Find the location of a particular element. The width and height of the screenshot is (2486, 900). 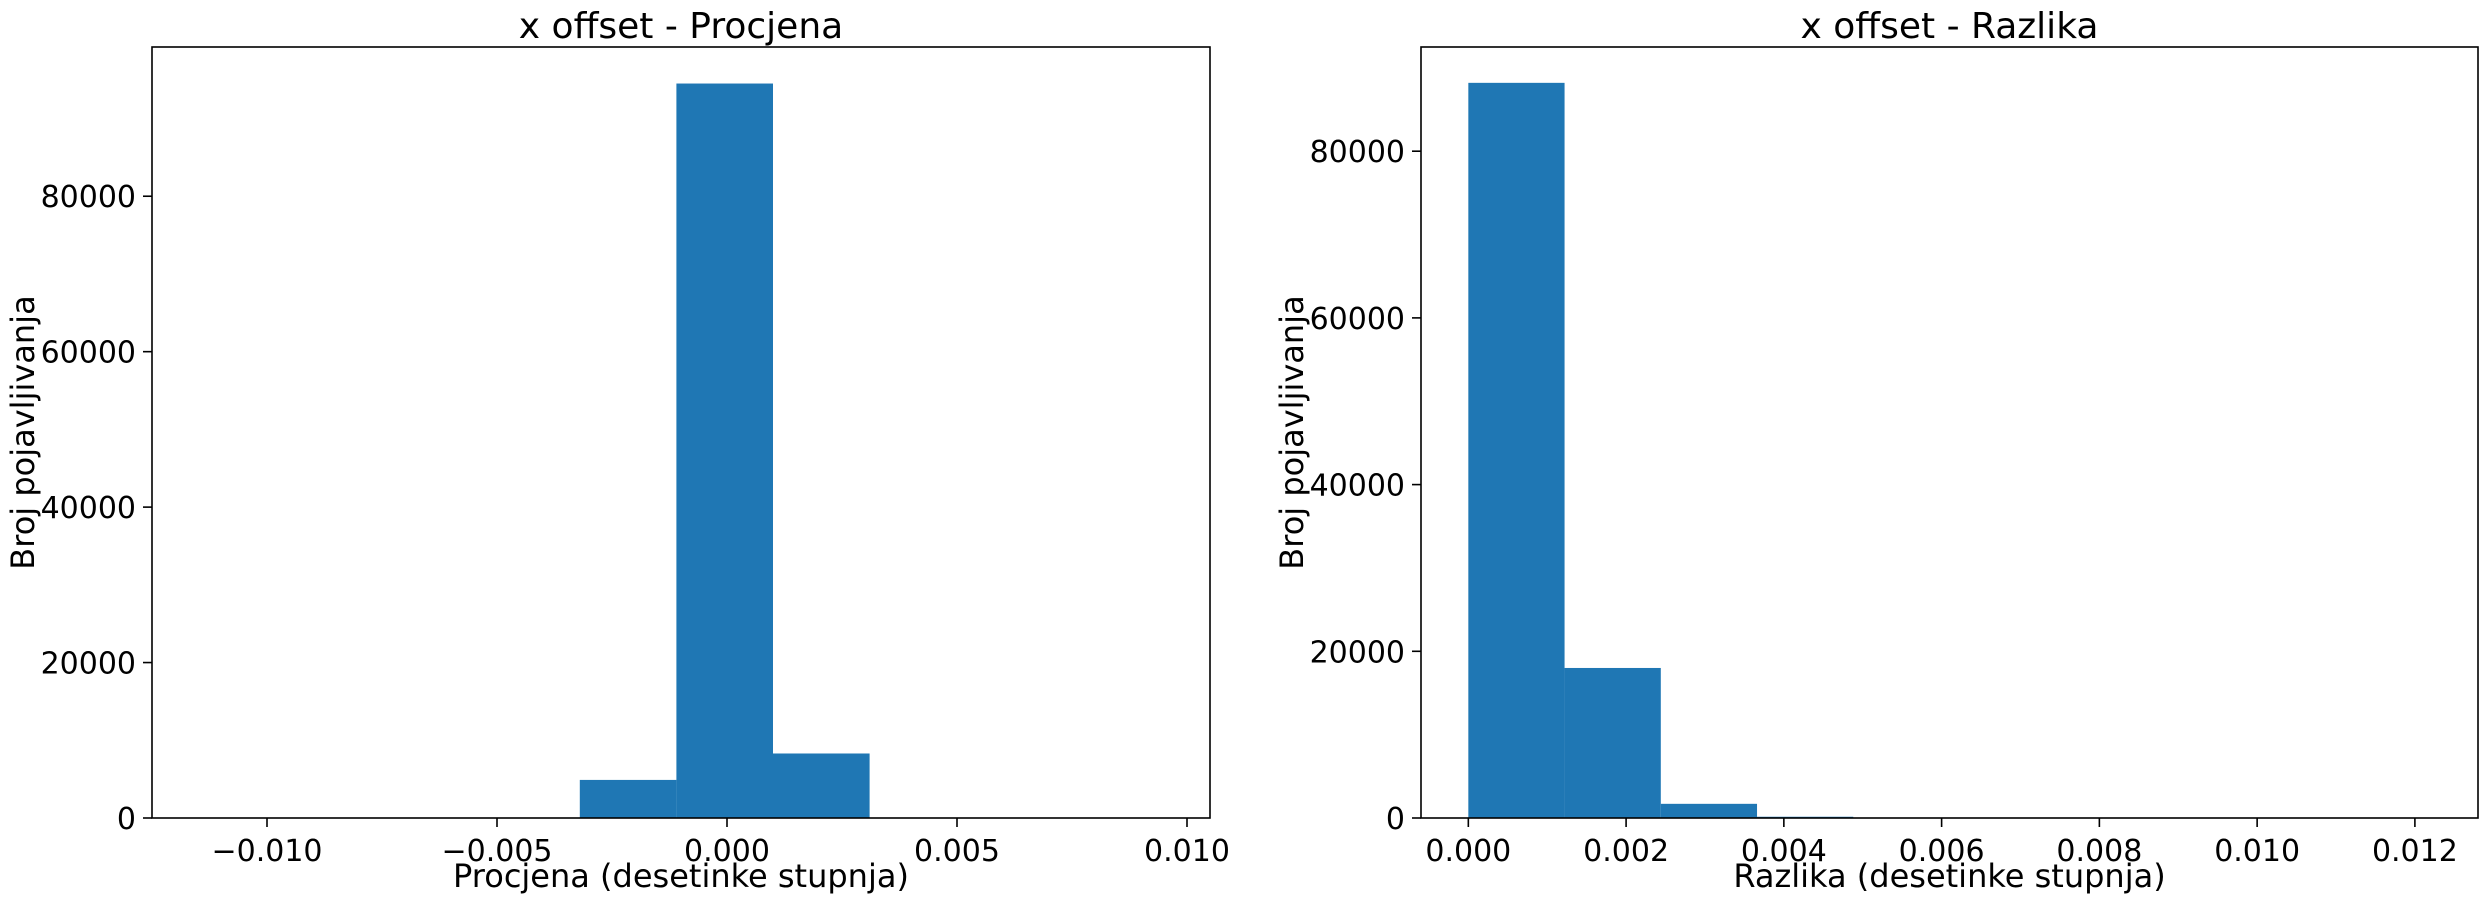

x-tick-label: 0.008 is located at coordinates (2099, 851).